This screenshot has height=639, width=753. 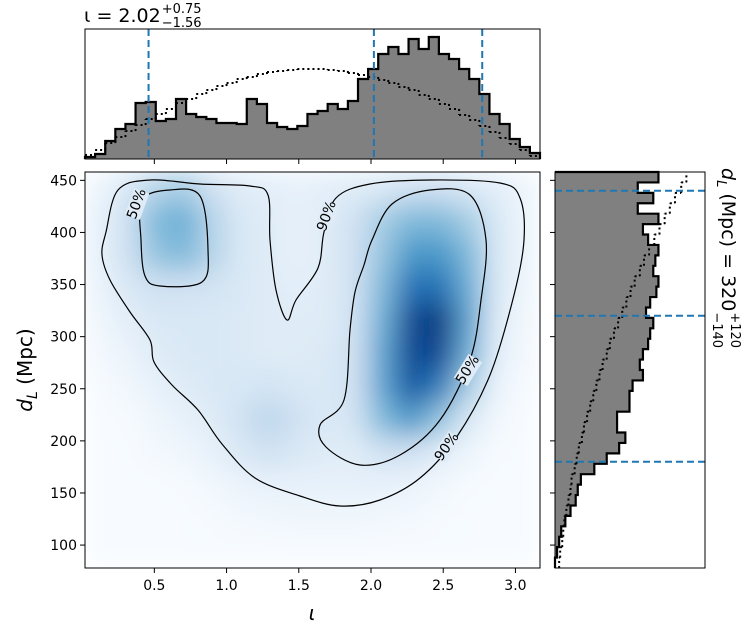 What do you see at coordinates (312, 613) in the screenshot?
I see `x-label: ι` at bounding box center [312, 613].